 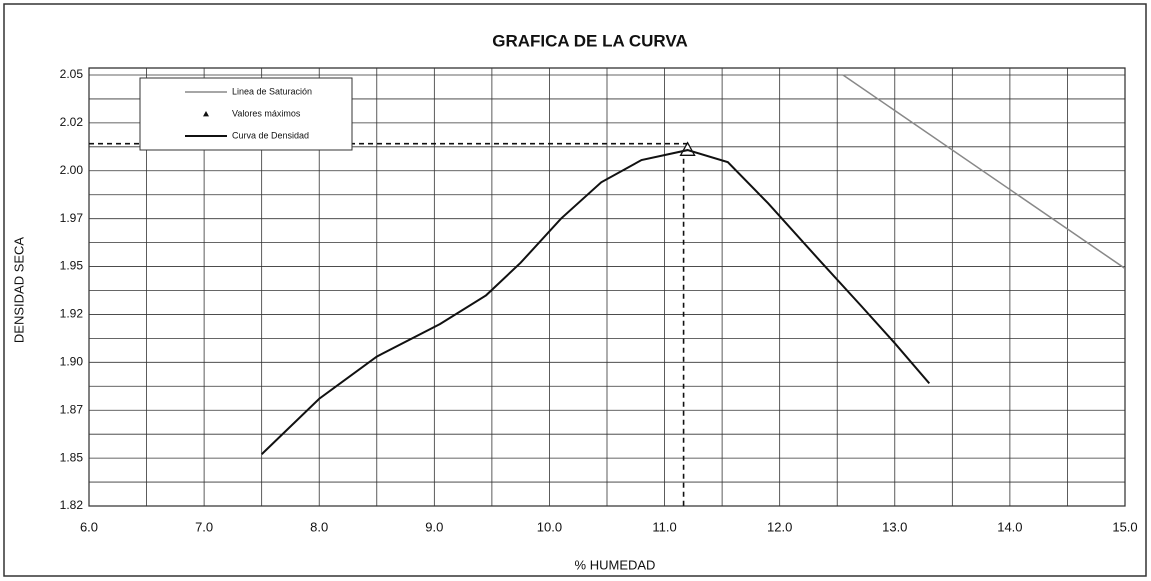 What do you see at coordinates (664, 526) in the screenshot?
I see `x-tick-label: 11.0` at bounding box center [664, 526].